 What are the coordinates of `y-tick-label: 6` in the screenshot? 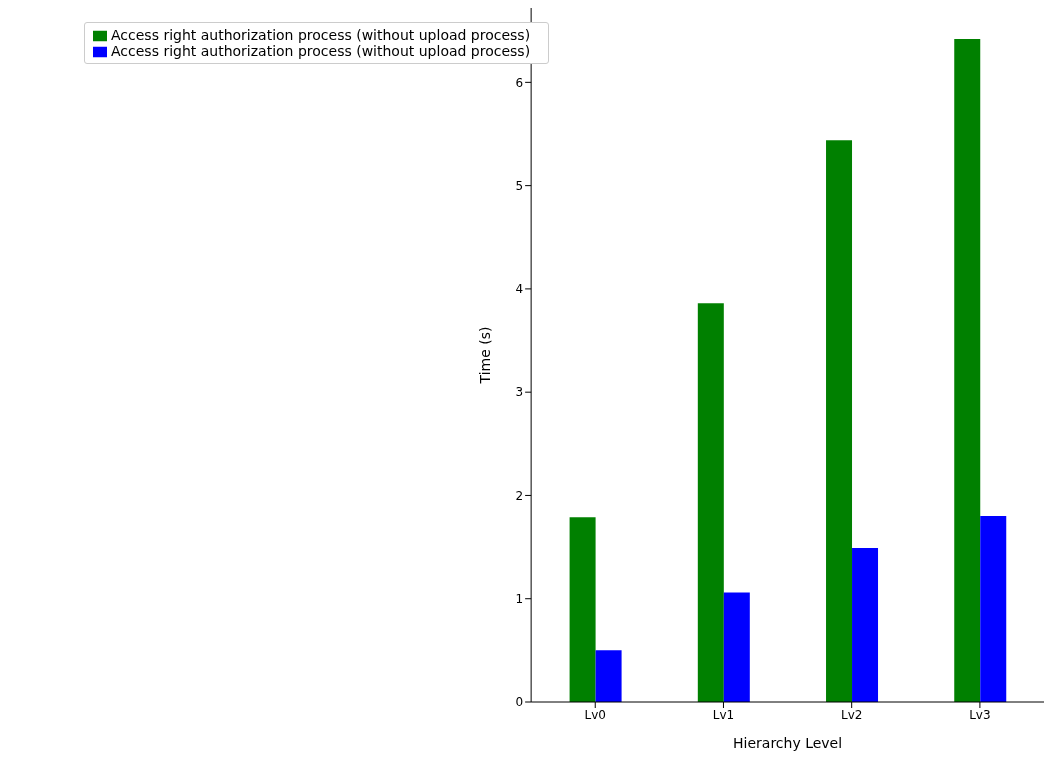 It's located at (519, 82).